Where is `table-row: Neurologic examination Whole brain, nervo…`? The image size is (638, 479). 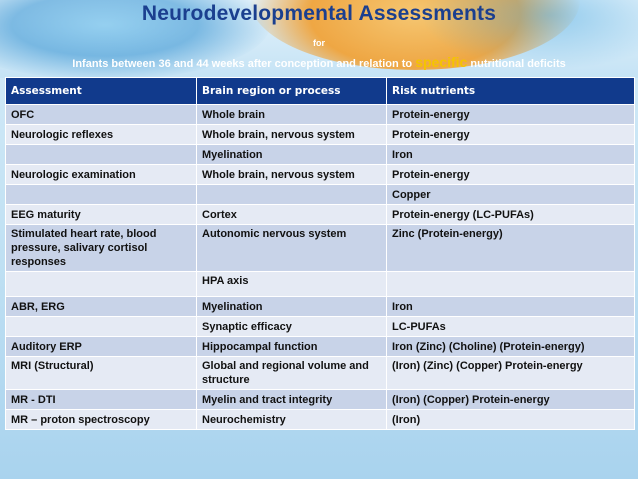 table-row: Neurologic examination Whole brain, nervo… is located at coordinates (320, 174).